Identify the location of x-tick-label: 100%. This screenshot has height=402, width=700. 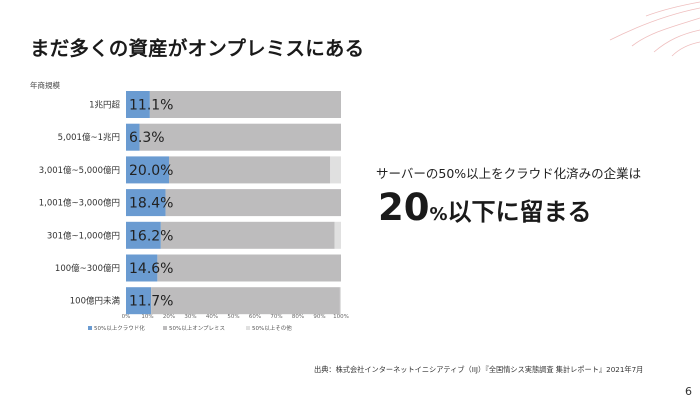
(341, 317).